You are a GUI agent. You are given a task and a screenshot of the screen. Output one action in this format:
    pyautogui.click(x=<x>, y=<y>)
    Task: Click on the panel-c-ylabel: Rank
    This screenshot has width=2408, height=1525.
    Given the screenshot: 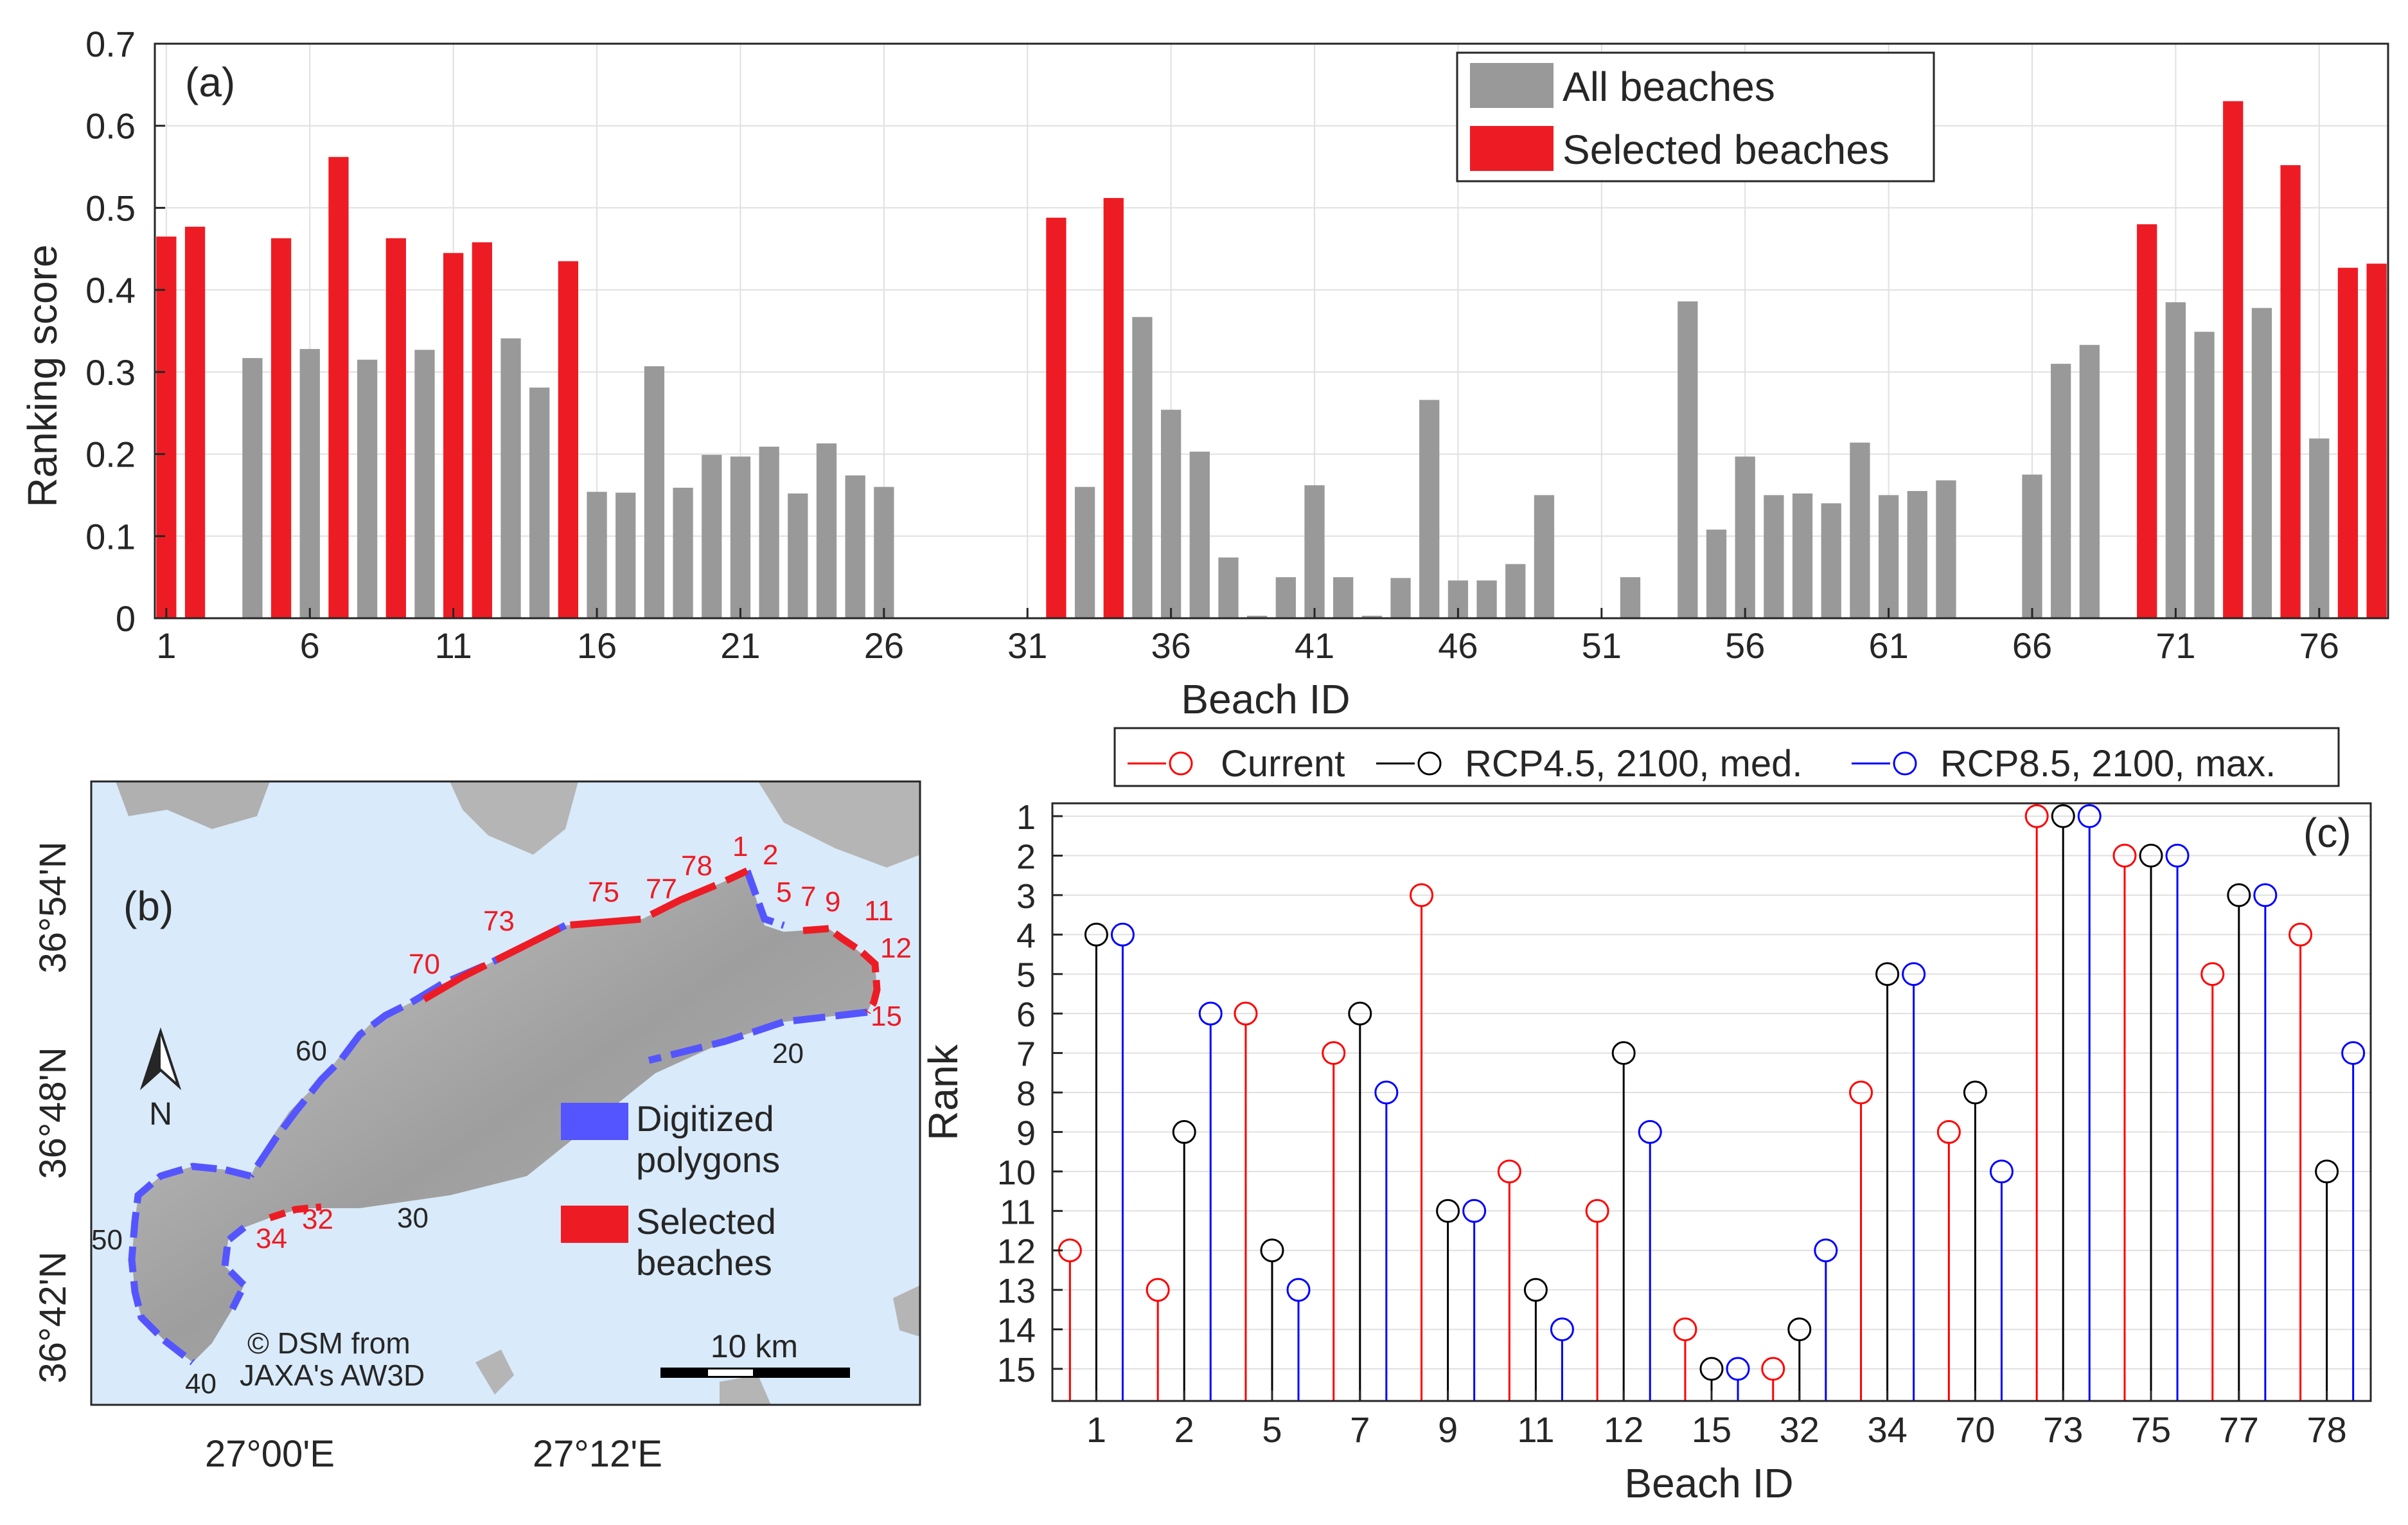 What is the action you would take?
    pyautogui.click(x=943, y=1092)
    